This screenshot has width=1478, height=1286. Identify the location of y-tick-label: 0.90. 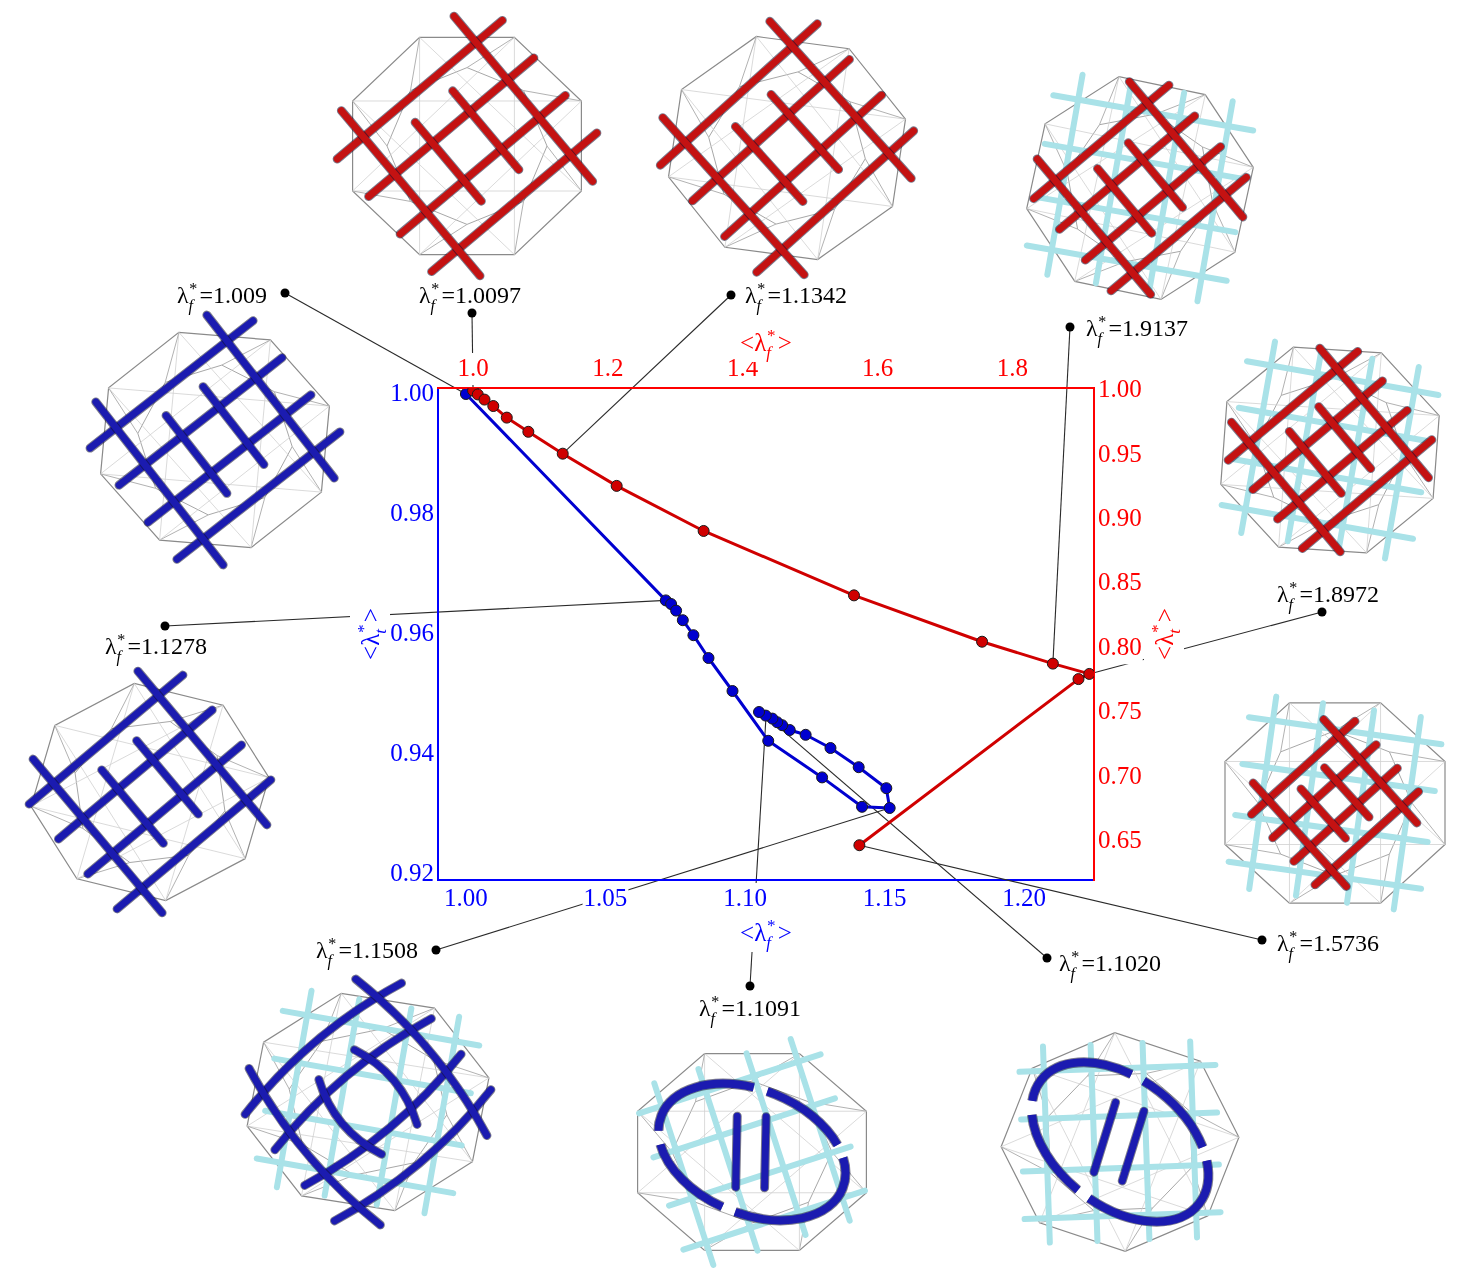
(1120, 517).